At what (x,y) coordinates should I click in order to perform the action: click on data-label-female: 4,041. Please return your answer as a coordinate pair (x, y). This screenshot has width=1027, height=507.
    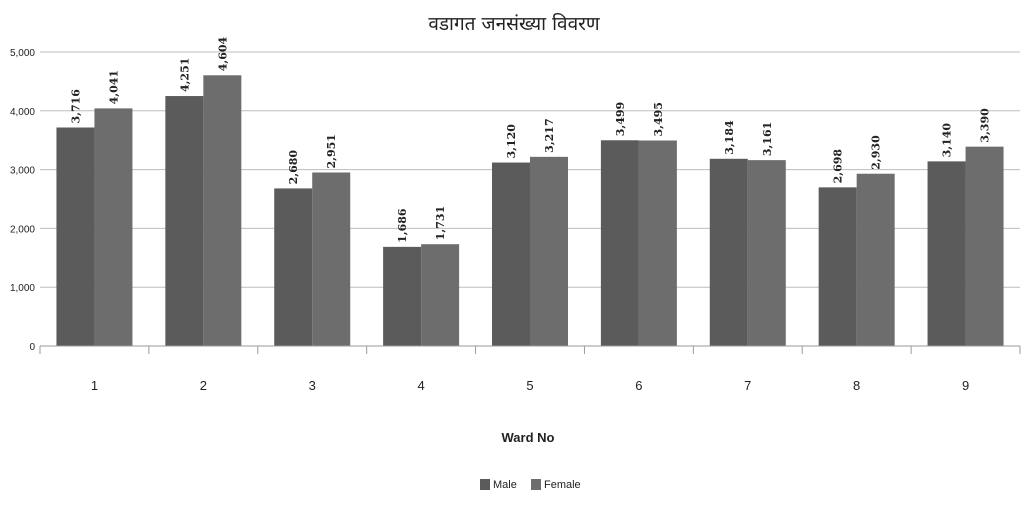
    Looking at the image, I should click on (113, 87).